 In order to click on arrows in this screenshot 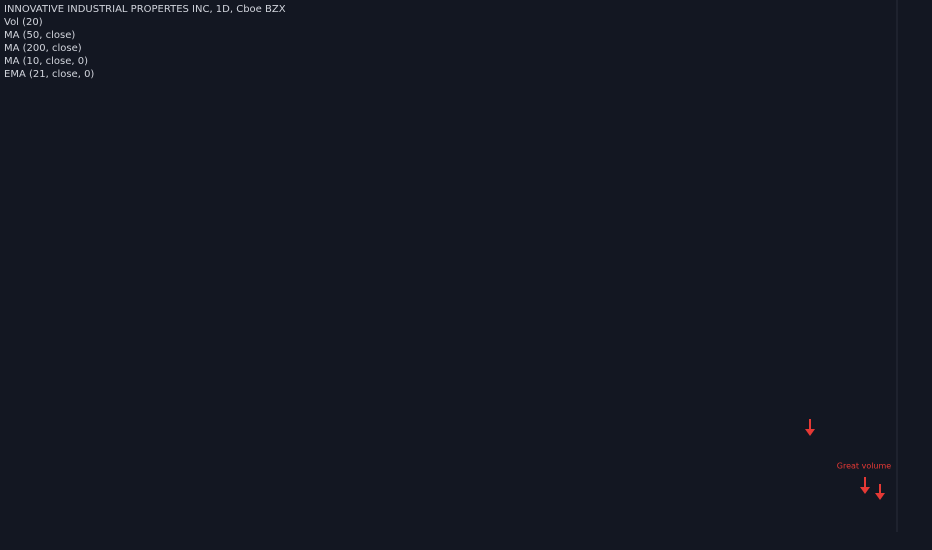, I will do `click(845, 459)`.